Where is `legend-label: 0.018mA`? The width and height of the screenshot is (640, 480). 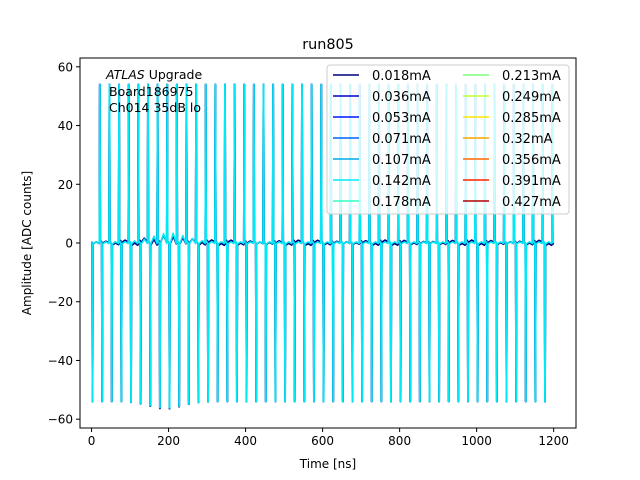
legend-label: 0.018mA is located at coordinates (401, 76).